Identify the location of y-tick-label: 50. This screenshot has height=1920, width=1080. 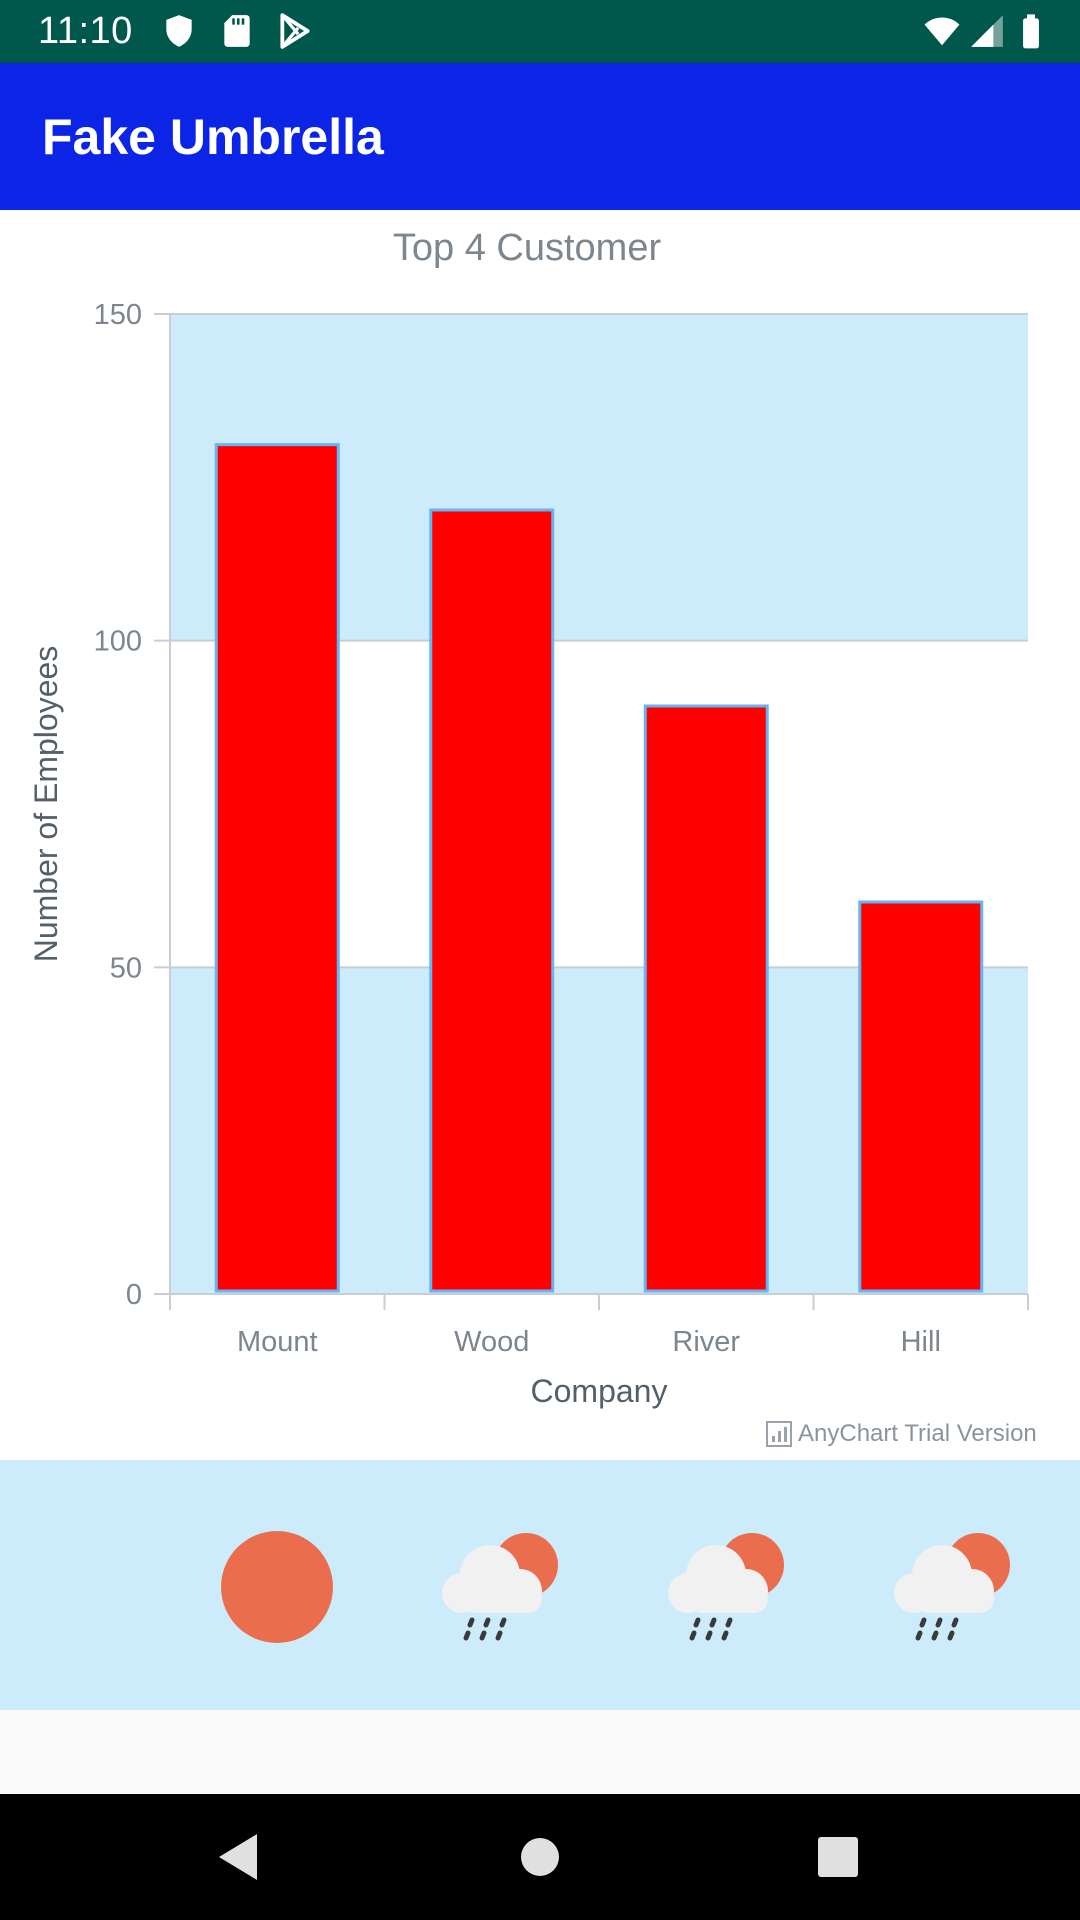
(126, 968).